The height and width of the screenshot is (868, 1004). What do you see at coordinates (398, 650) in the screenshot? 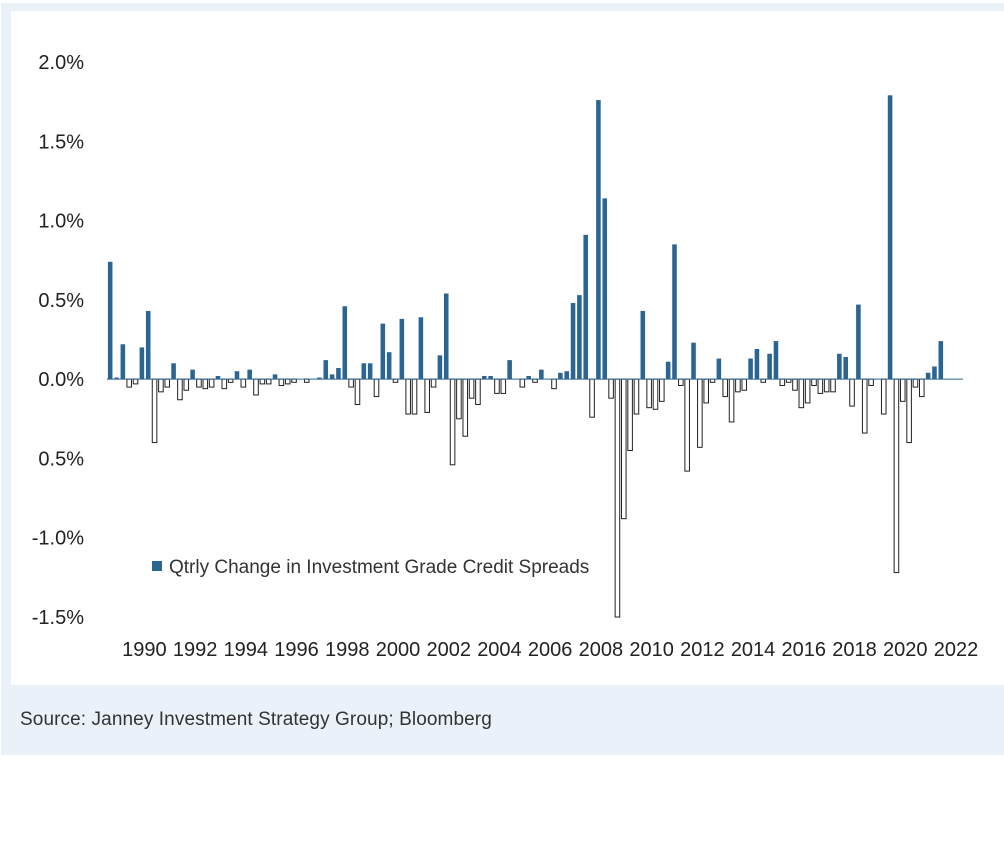
I see `x-tick-label: 2000` at bounding box center [398, 650].